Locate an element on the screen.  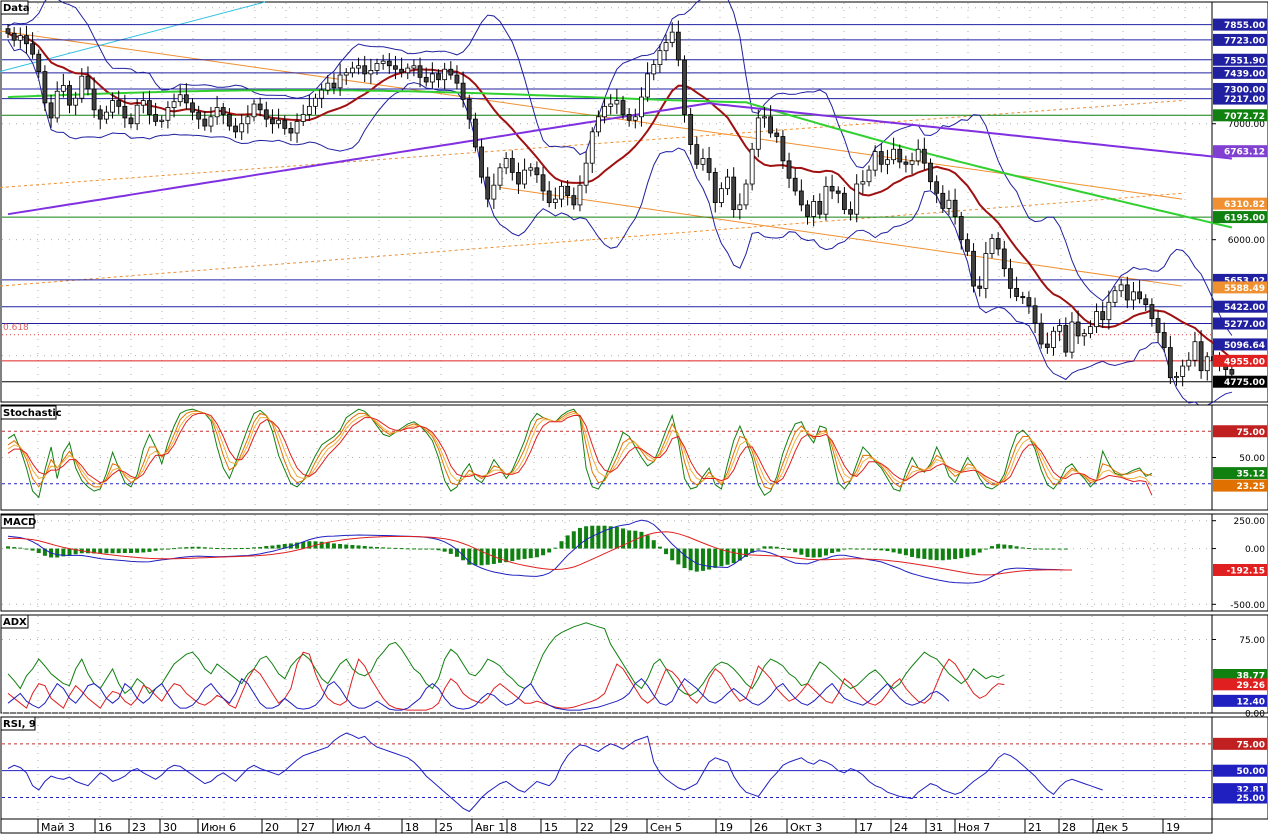
price-value-label-box is located at coordinates (1240, 151).